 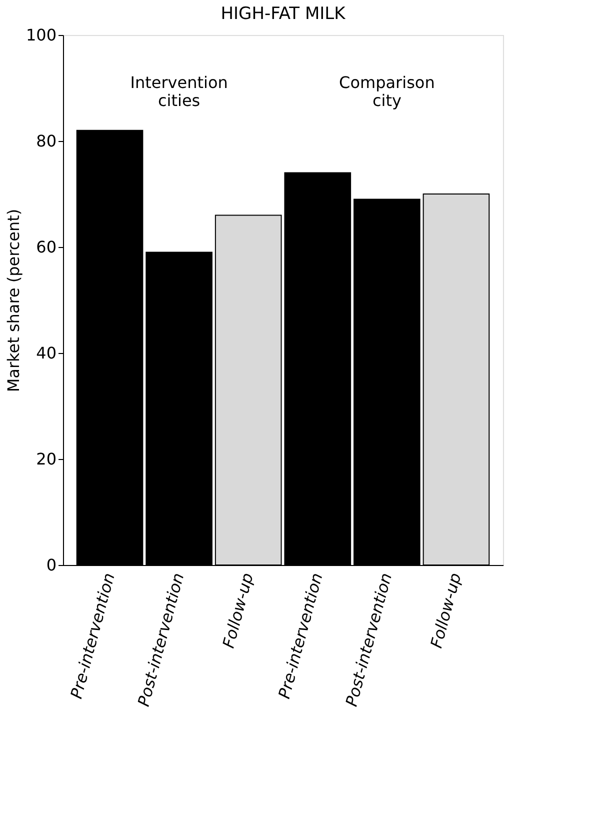 I want to click on y-tick-label: 40, so click(x=46, y=353).